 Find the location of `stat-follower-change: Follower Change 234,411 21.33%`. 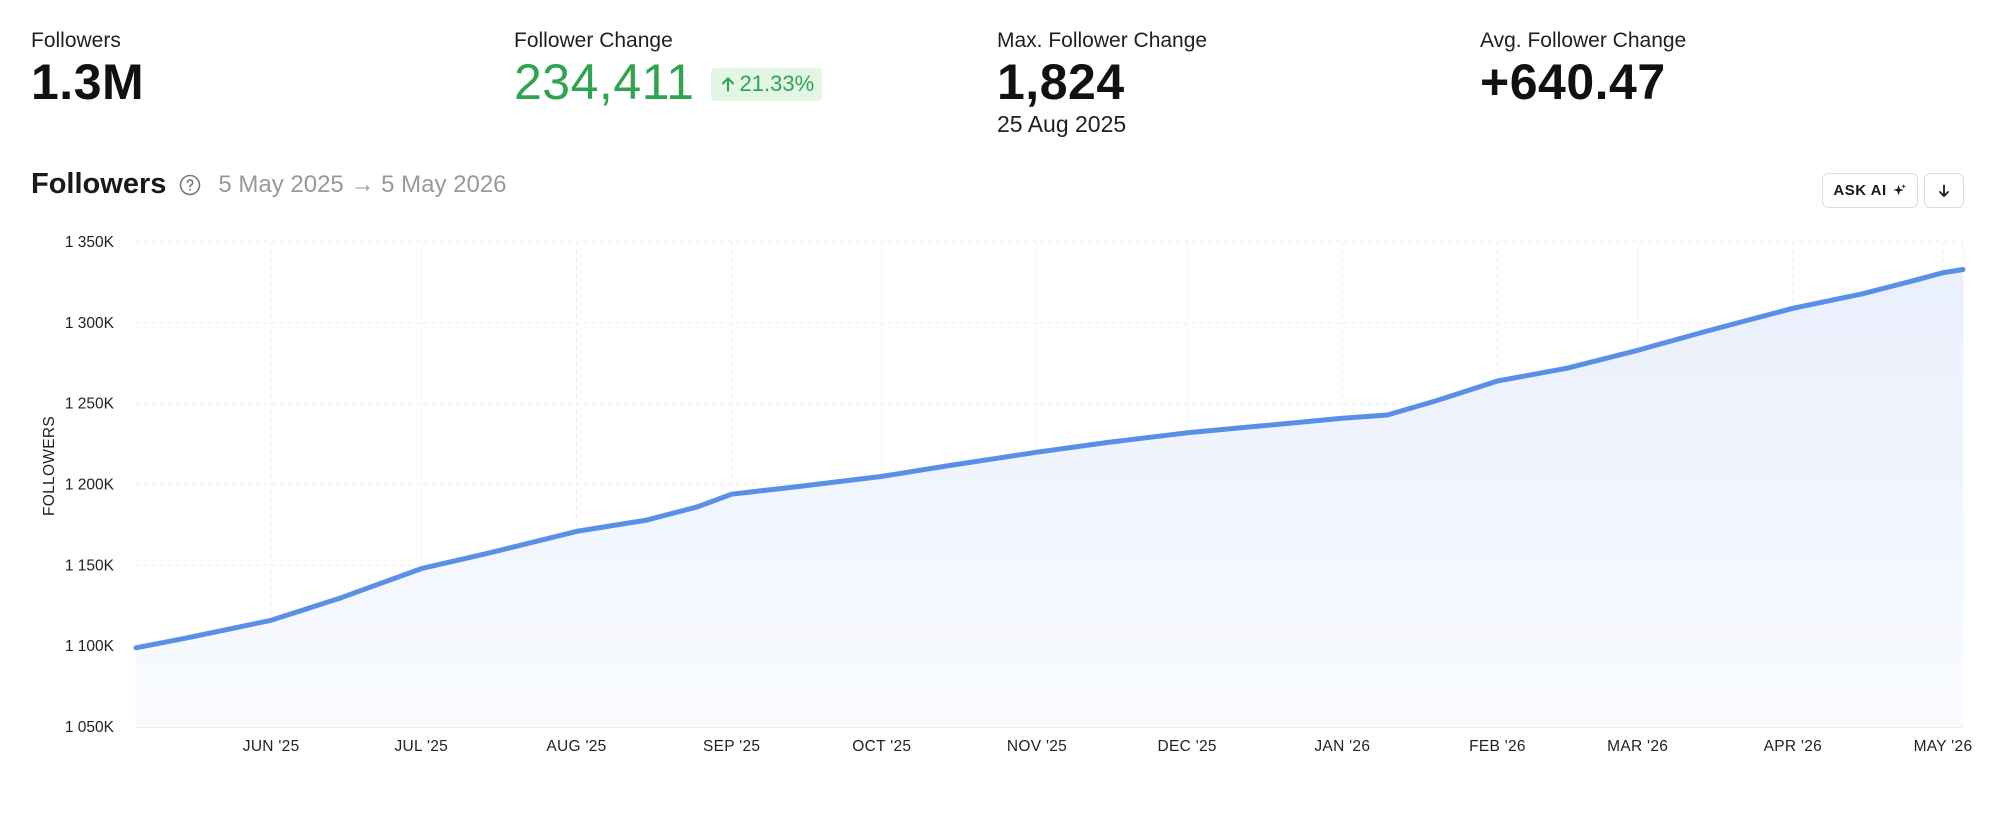

stat-follower-change: Follower Change 234,411 21.33% is located at coordinates (668, 69).